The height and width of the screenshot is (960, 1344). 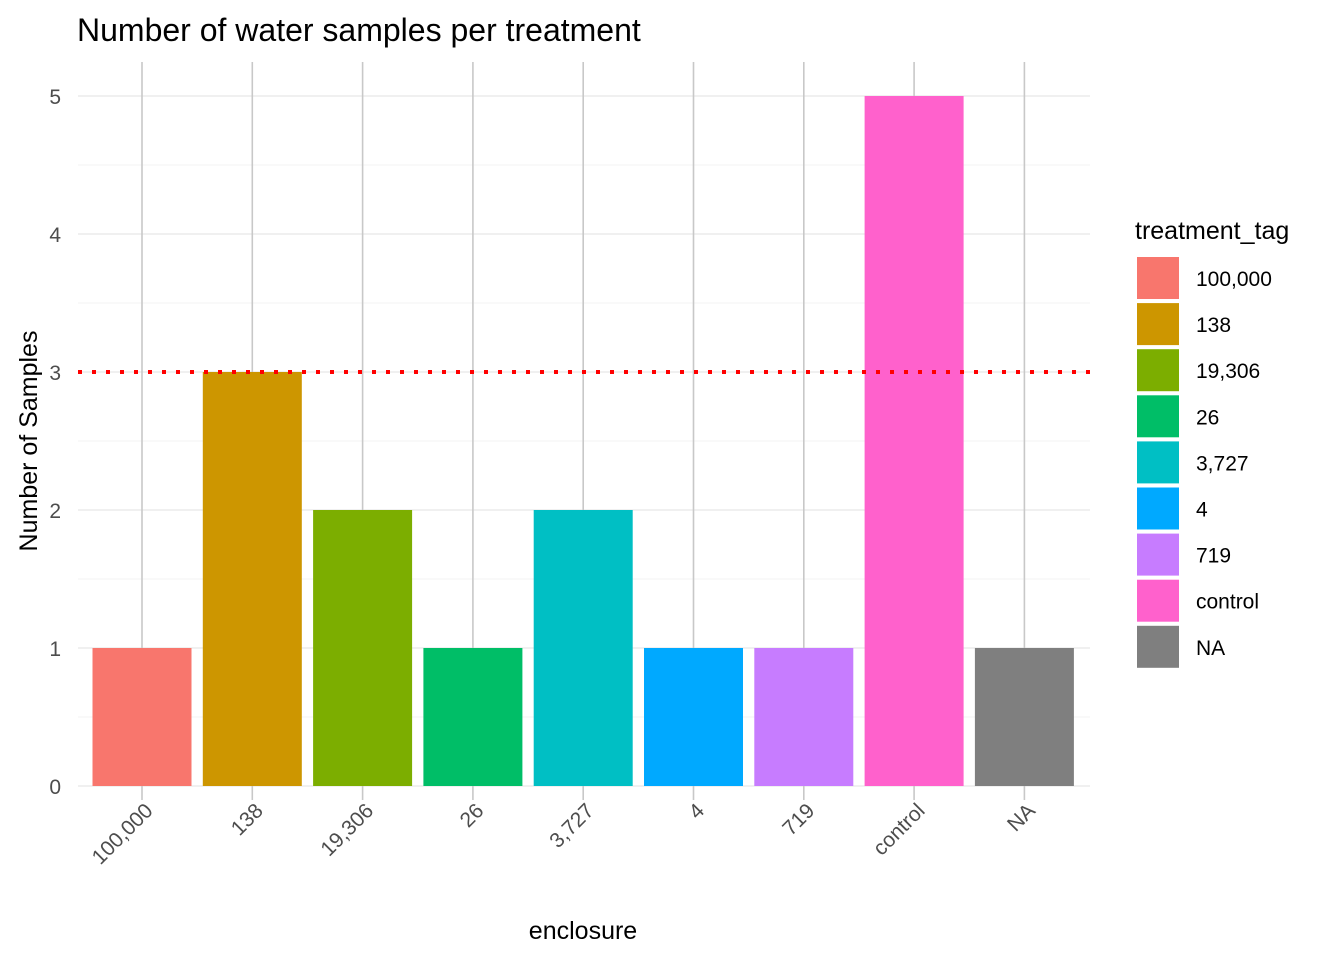 I want to click on y-tick-label: 0, so click(x=55, y=787).